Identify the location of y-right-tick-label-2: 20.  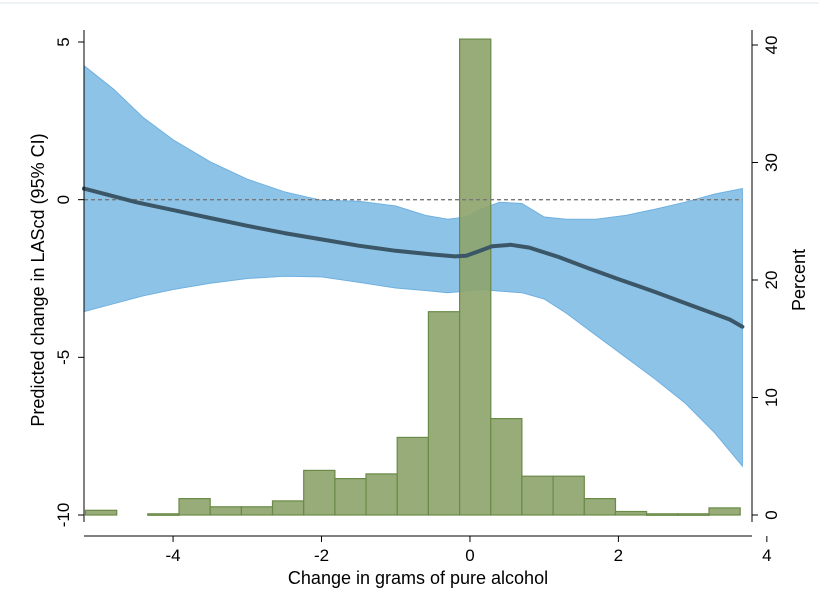
(771, 280).